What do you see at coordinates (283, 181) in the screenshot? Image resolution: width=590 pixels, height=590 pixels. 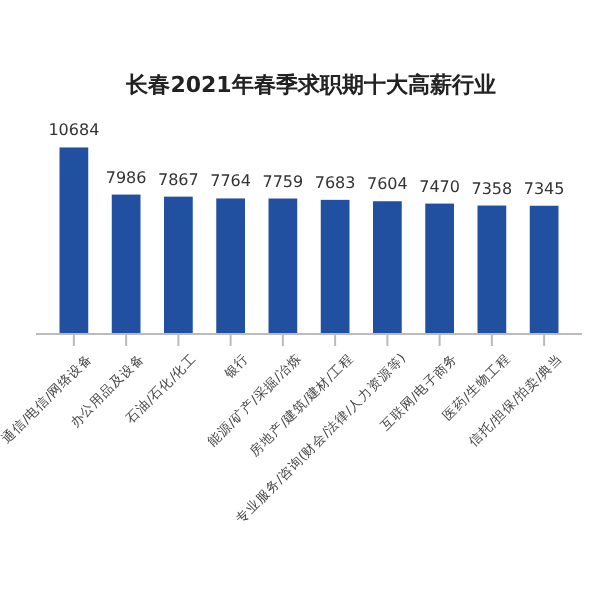 I see `data-label: 7759` at bounding box center [283, 181].